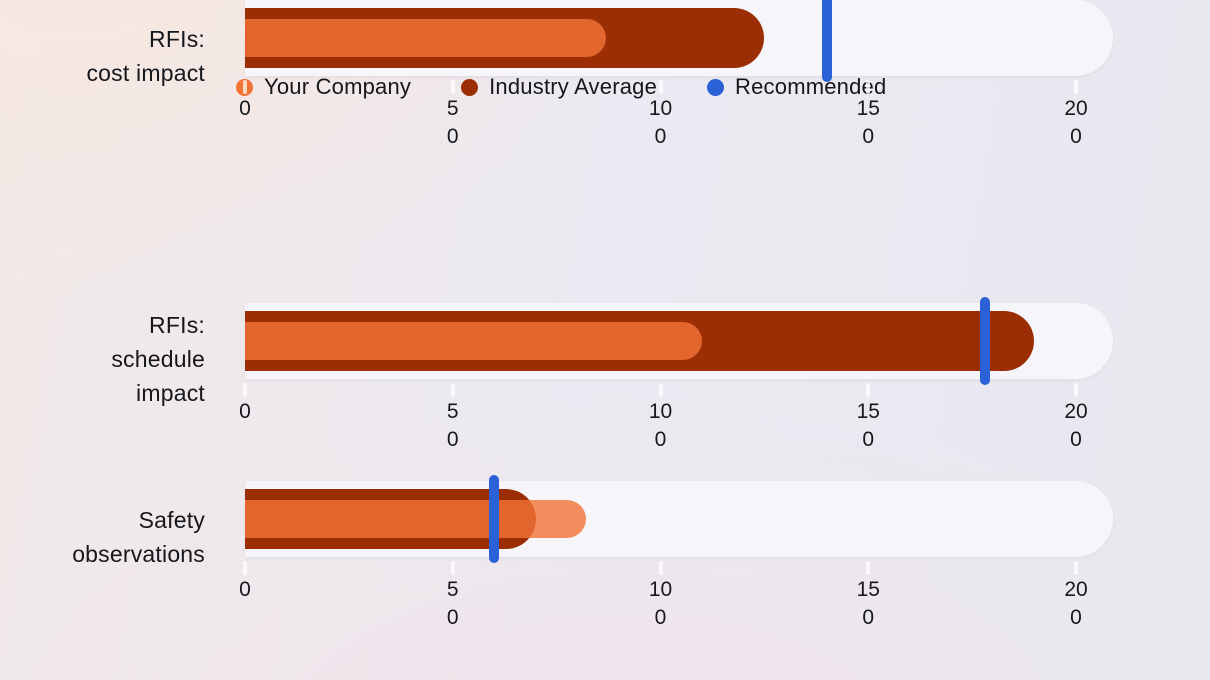 This screenshot has width=1210, height=680. What do you see at coordinates (573, 86) in the screenshot?
I see `legend-label: Industry Average` at bounding box center [573, 86].